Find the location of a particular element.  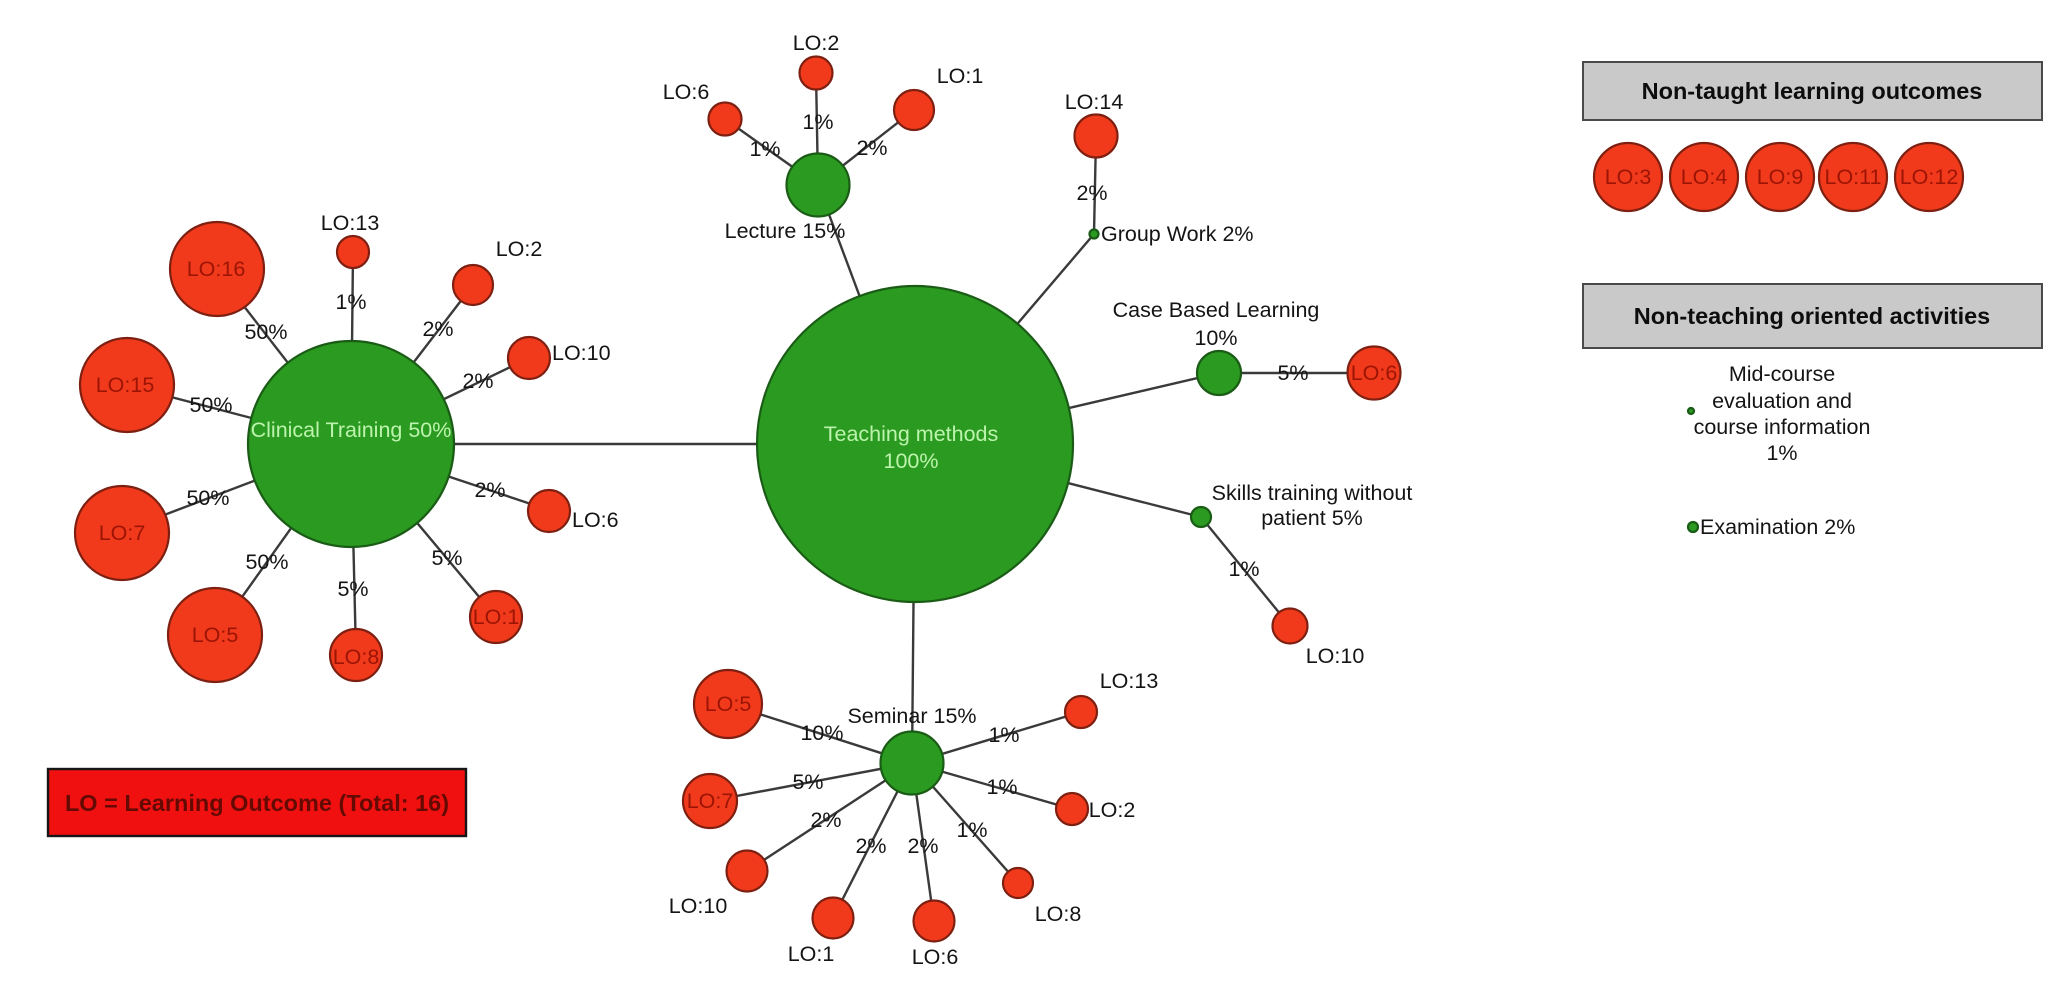

svg-text:Non-teaching oriented activiti: Non-teaching oriented activities is located at coordinates (1812, 316).